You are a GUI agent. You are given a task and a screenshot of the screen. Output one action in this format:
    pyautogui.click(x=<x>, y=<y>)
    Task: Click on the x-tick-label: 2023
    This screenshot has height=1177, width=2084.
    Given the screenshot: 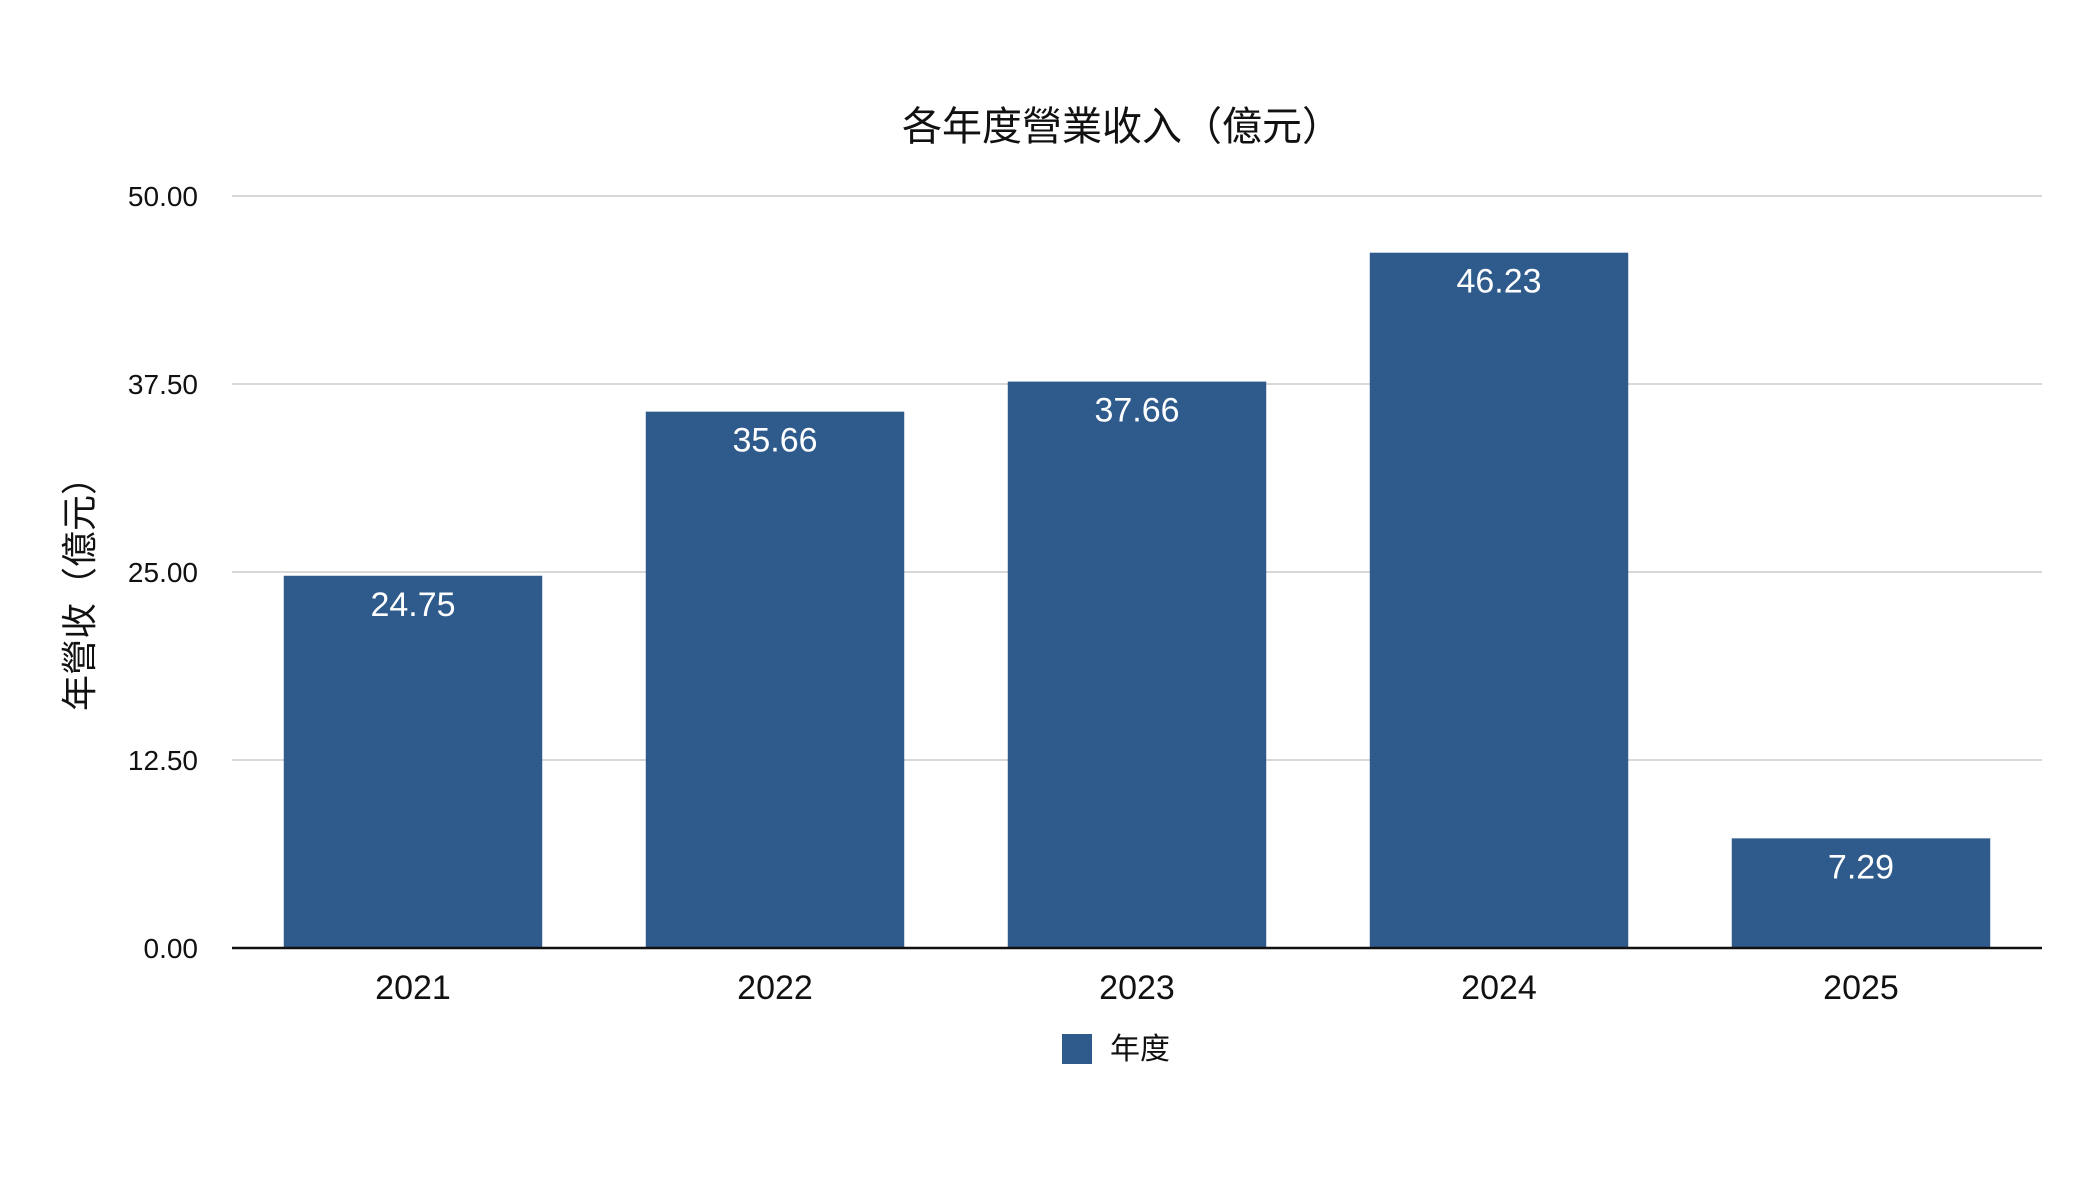 What is the action you would take?
    pyautogui.click(x=1137, y=988)
    